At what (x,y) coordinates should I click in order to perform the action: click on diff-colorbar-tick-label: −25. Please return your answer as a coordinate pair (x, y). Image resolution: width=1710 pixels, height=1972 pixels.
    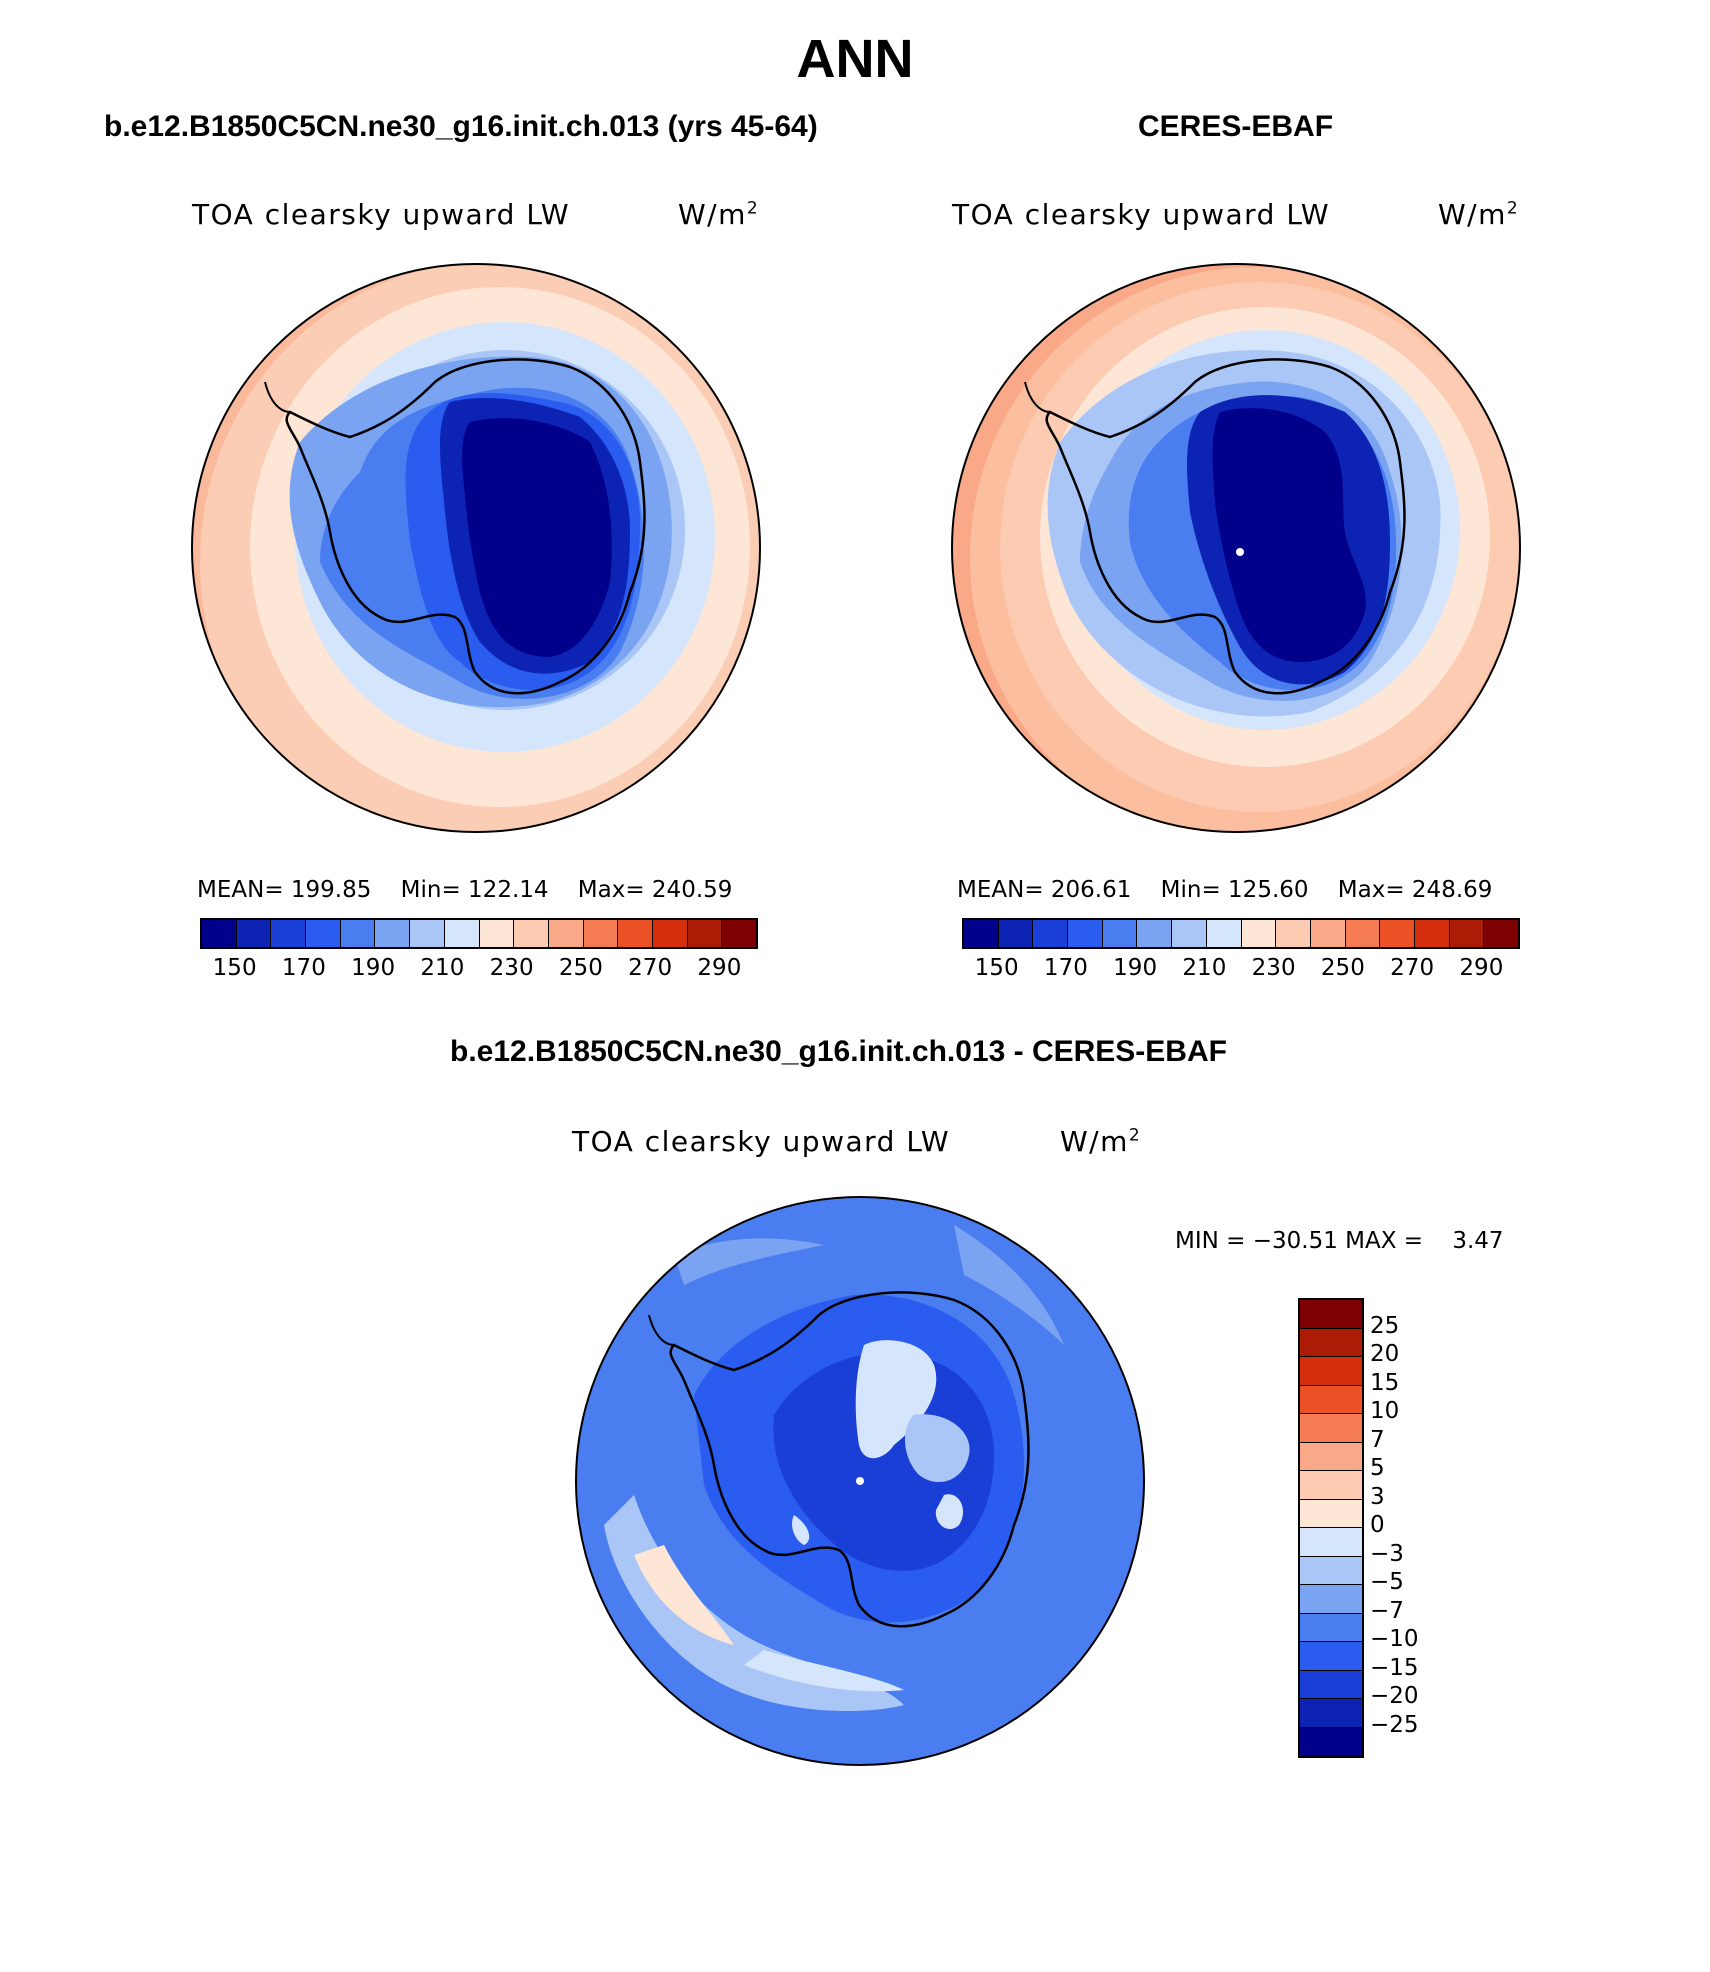
    Looking at the image, I should click on (1394, 1724).